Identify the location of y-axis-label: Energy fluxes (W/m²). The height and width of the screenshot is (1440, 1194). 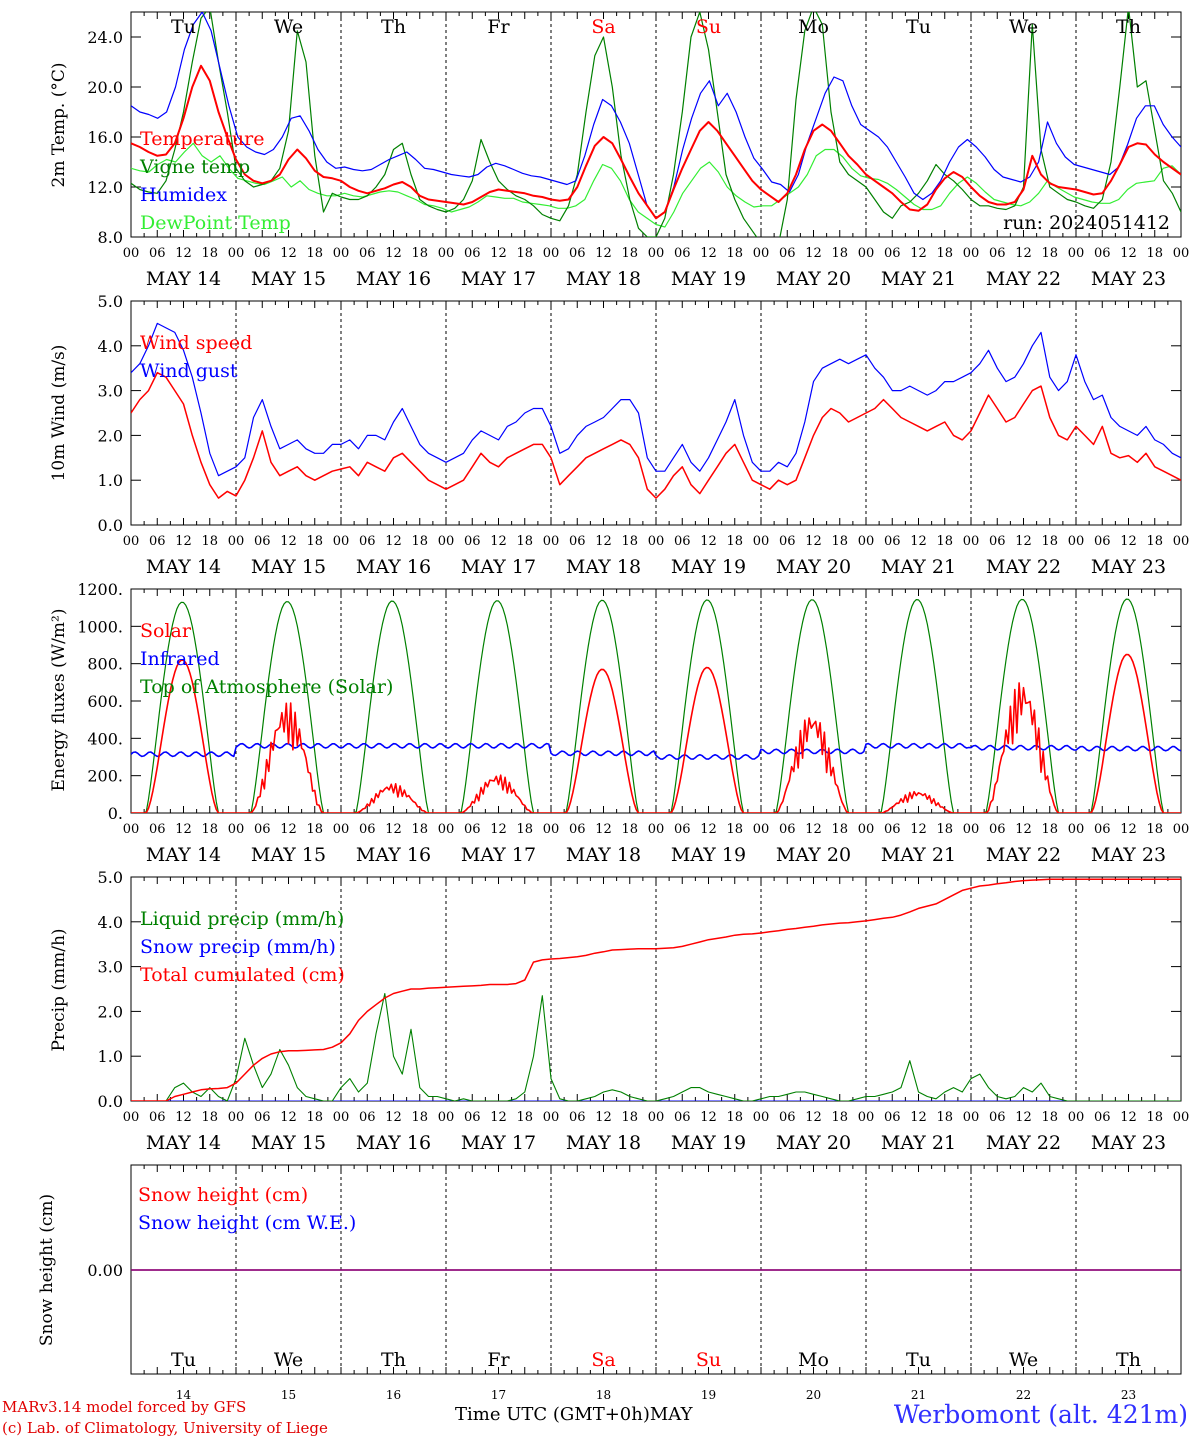
(59, 700).